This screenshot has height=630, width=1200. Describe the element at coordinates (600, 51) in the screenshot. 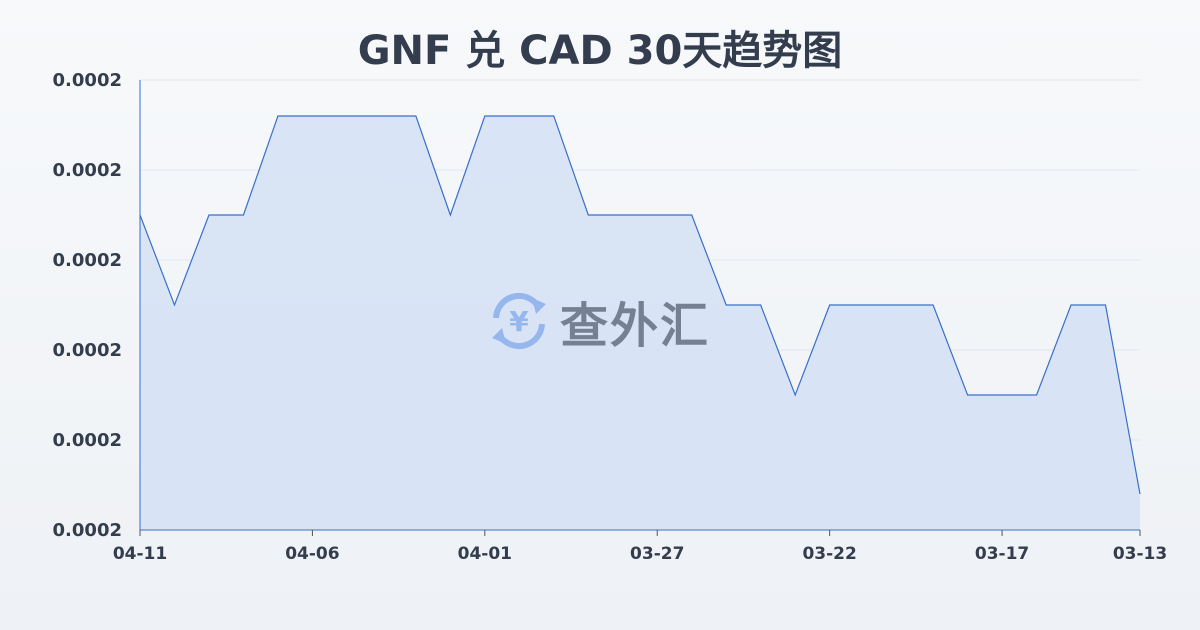

I see `chart-title: GNF 兑 CAD 30天趋势图` at that location.